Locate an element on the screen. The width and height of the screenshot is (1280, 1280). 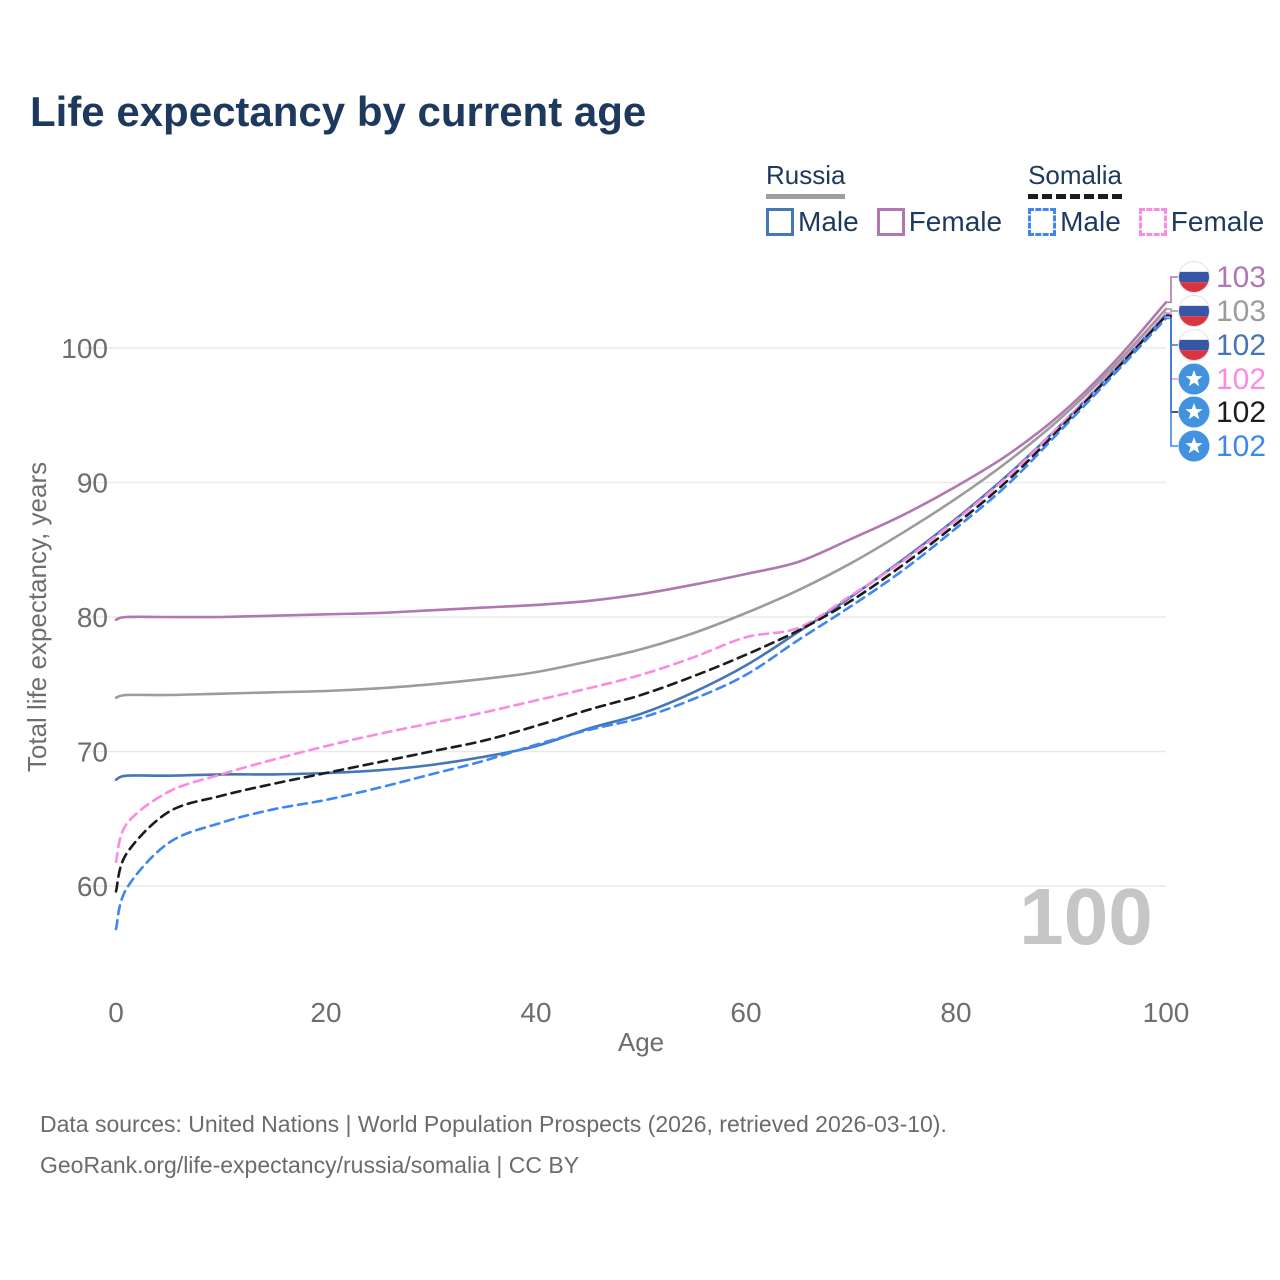
y-tick-label-60: 60 is located at coordinates (92, 886).